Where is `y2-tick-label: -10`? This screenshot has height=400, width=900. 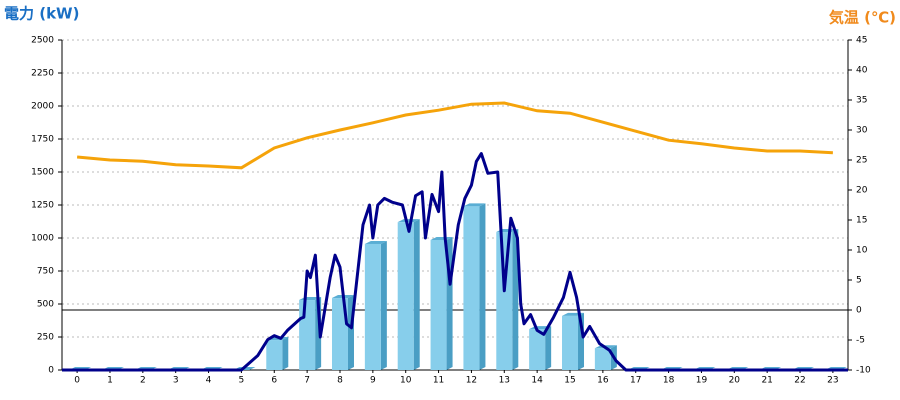
y2-tick-label: -10 is located at coordinates (863, 371).